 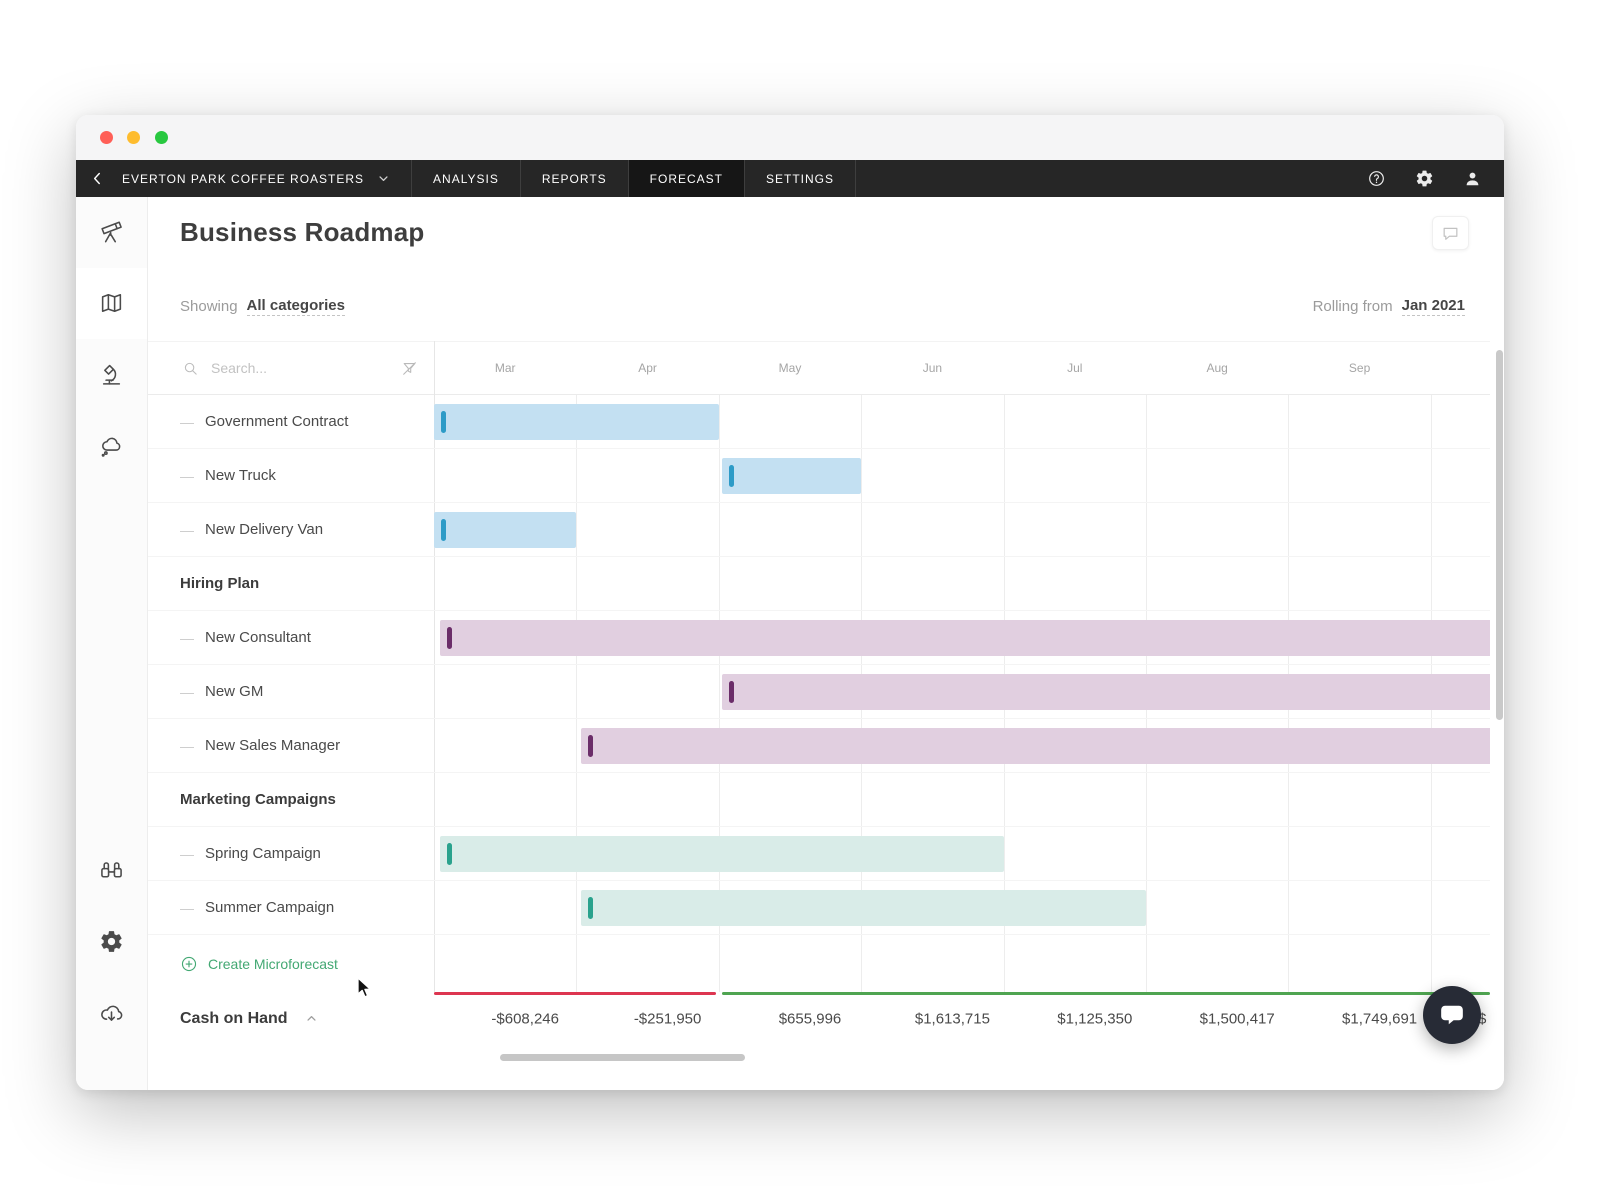 What do you see at coordinates (295, 306) in the screenshot?
I see `category-filter-link: All categories` at bounding box center [295, 306].